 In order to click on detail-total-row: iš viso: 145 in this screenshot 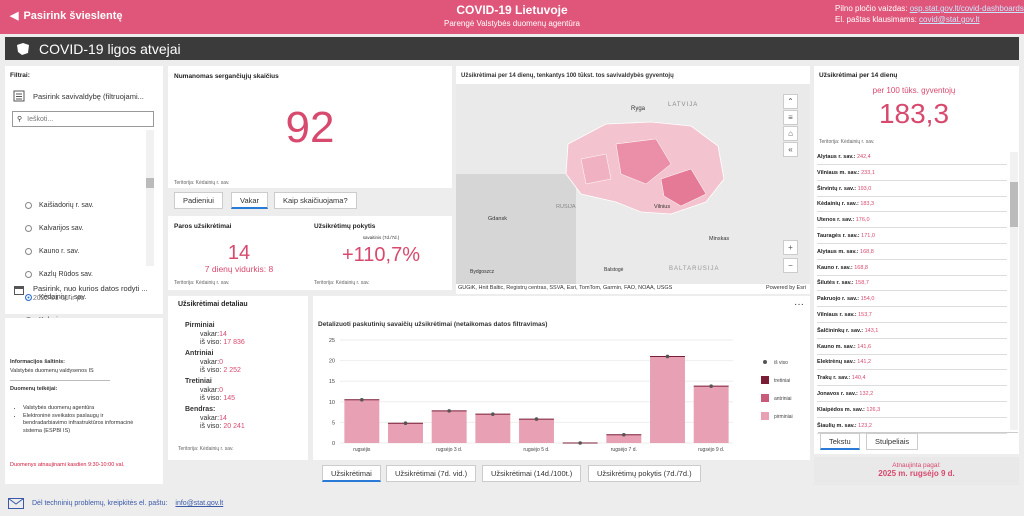, I will do `click(217, 398)`.